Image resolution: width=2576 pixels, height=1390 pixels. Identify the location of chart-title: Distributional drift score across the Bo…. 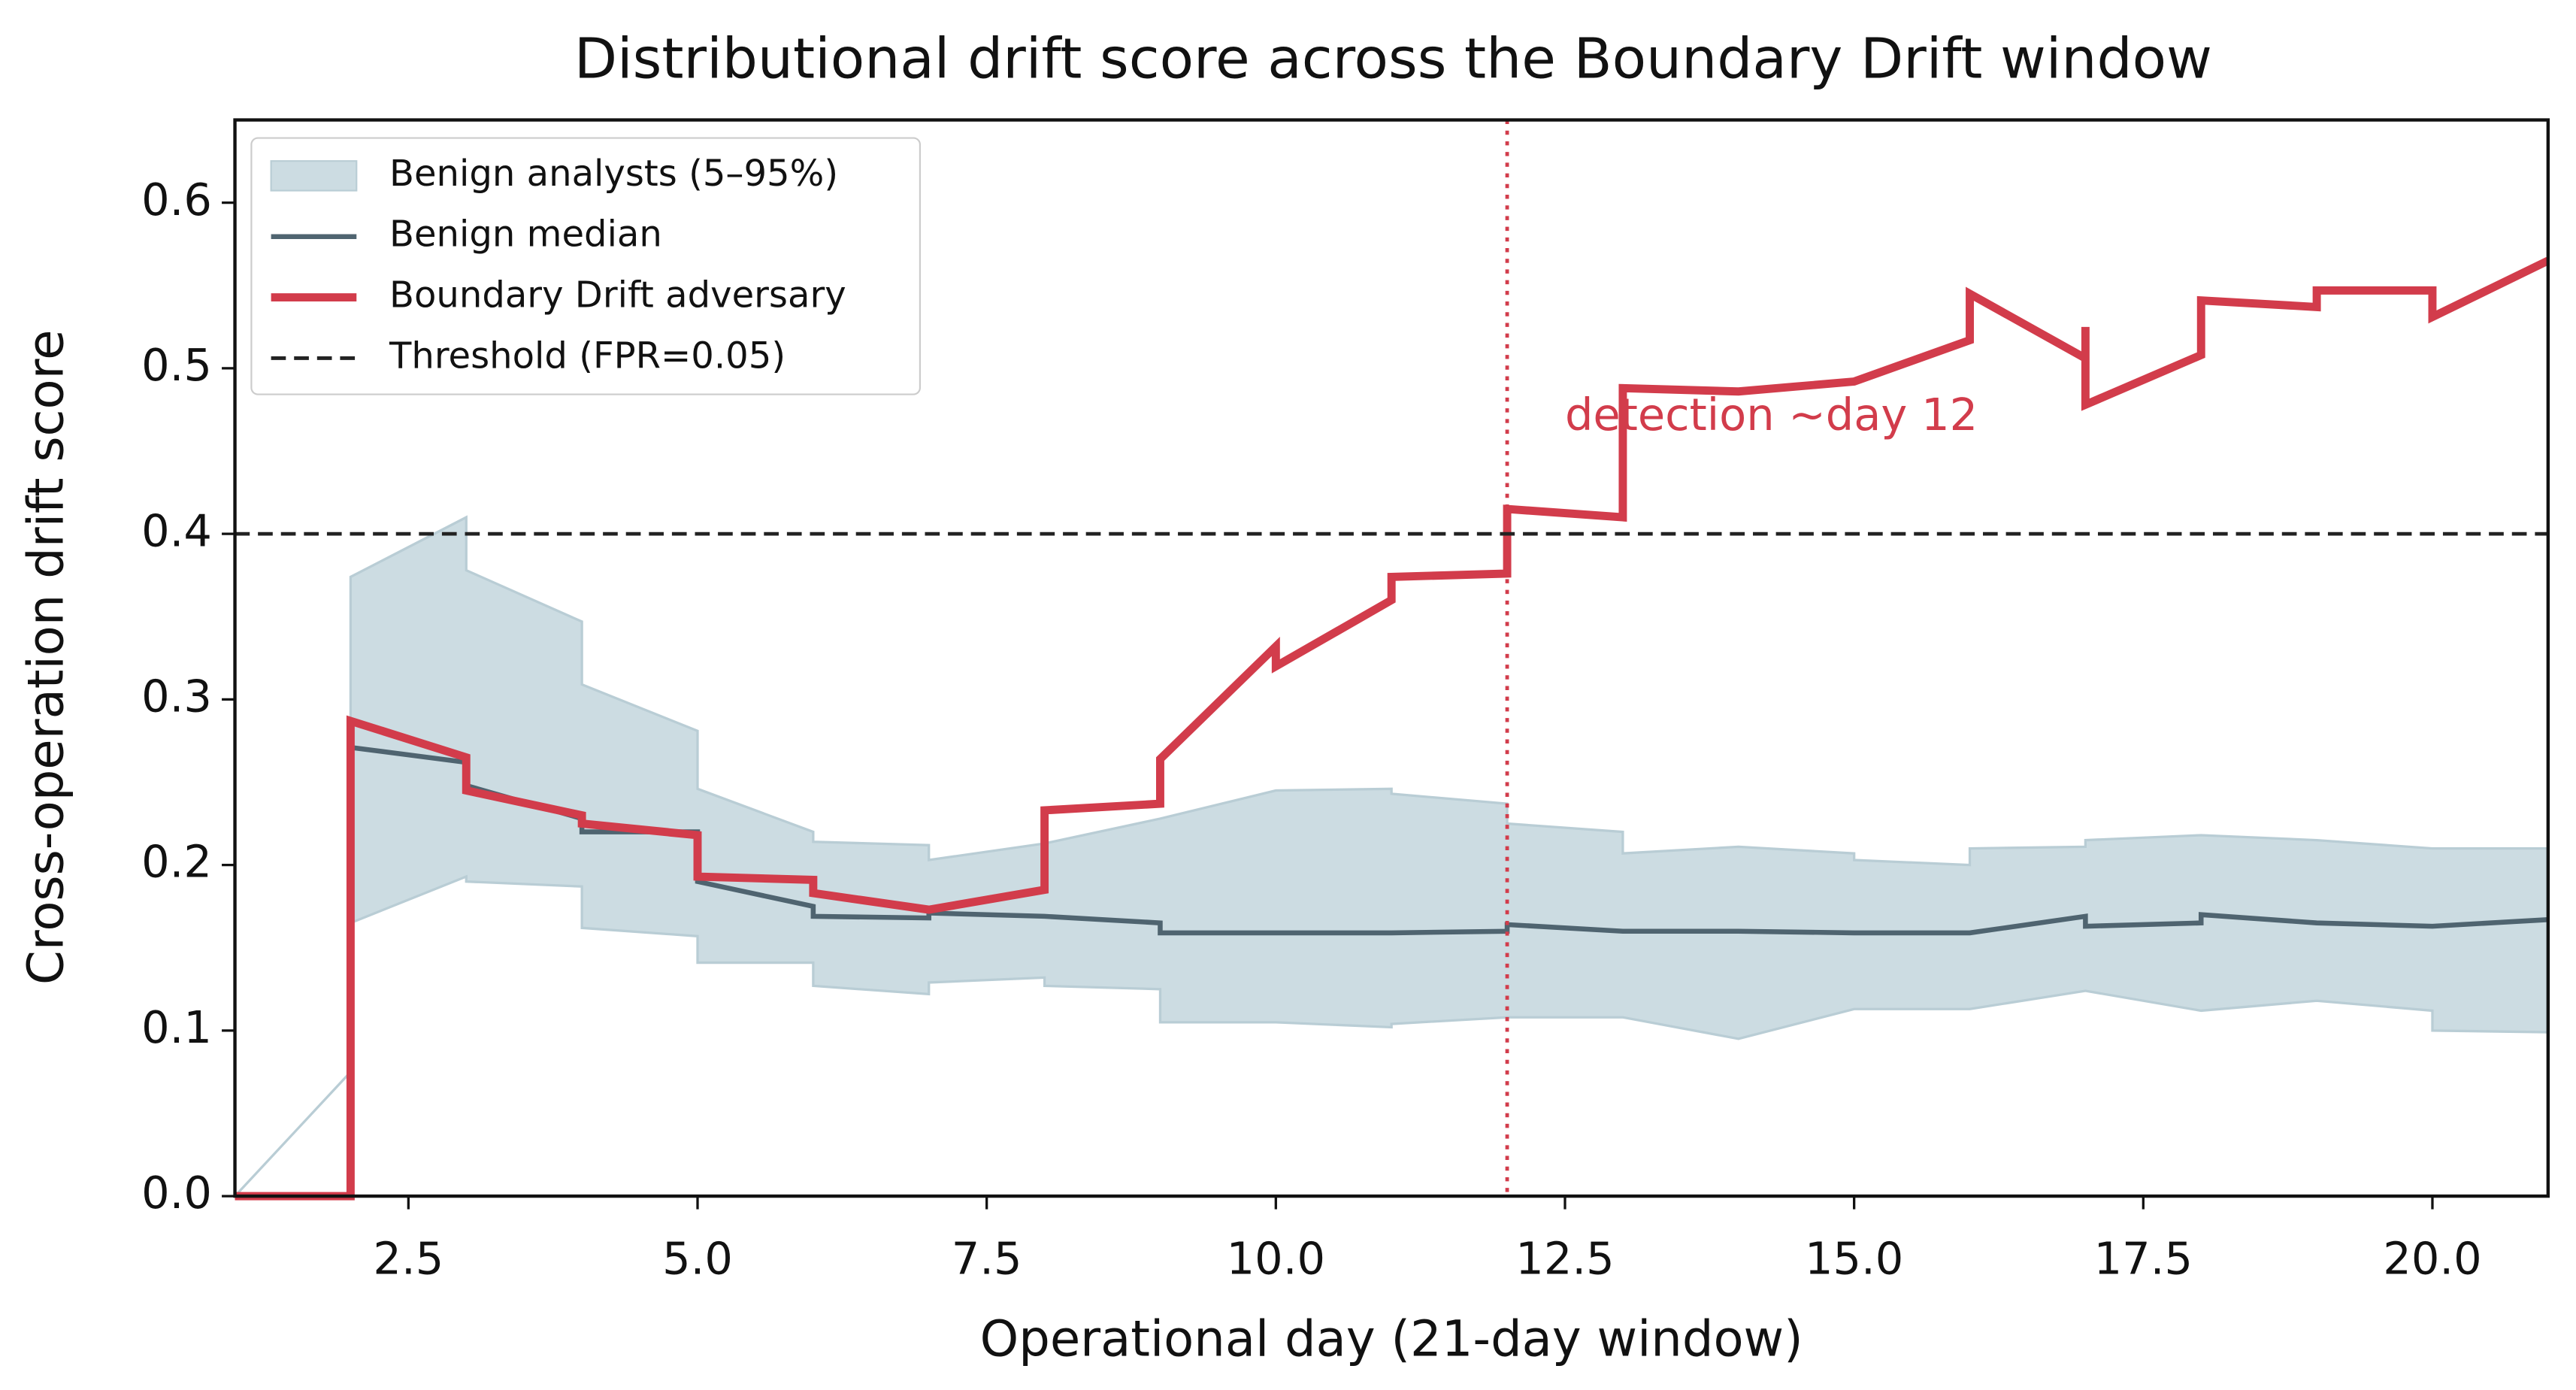
(1393, 59).